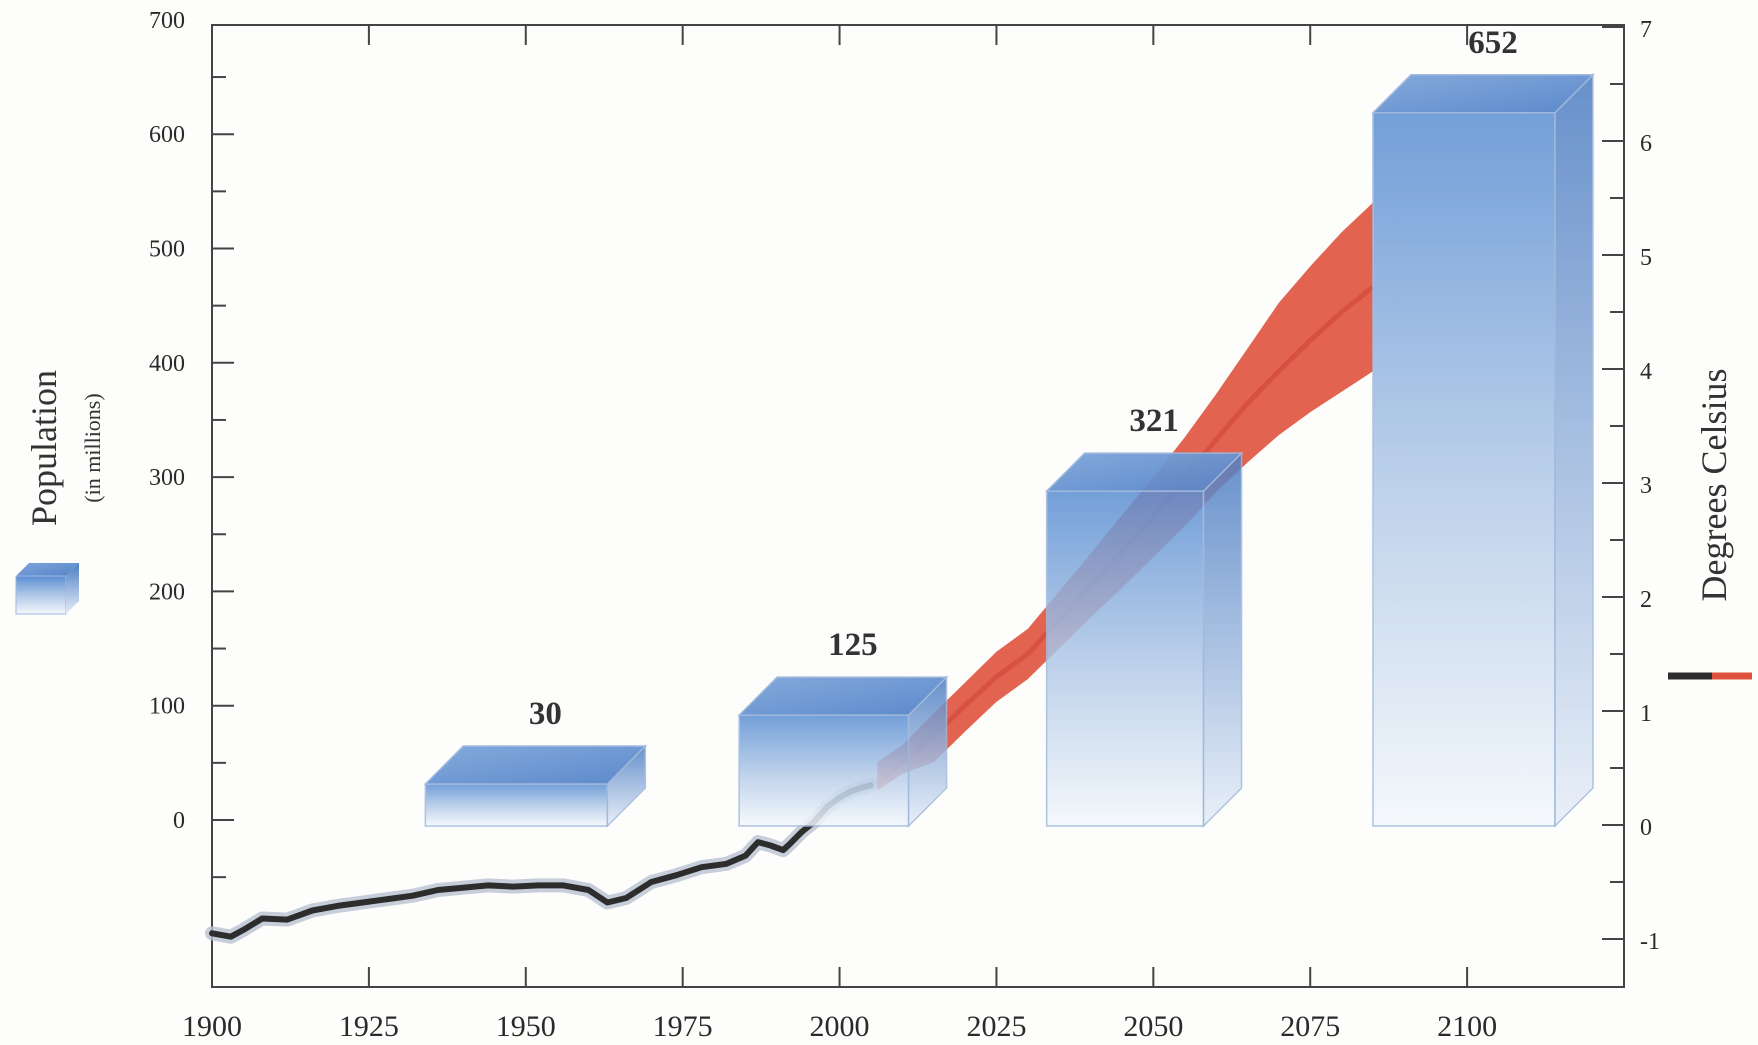 The image size is (1758, 1045). Describe the element at coordinates (1493, 43) in the screenshot. I see `bar-value-label: 652` at that location.